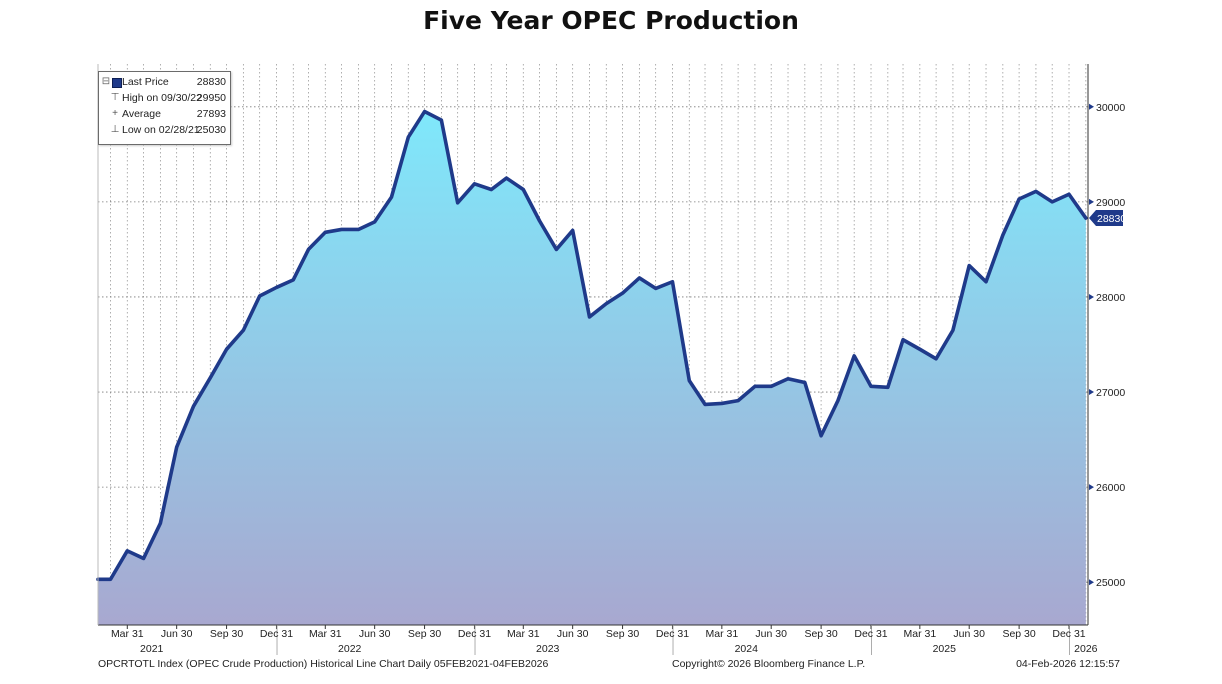 The width and height of the screenshot is (1222, 684). I want to click on year-label: 2024, so click(747, 649).